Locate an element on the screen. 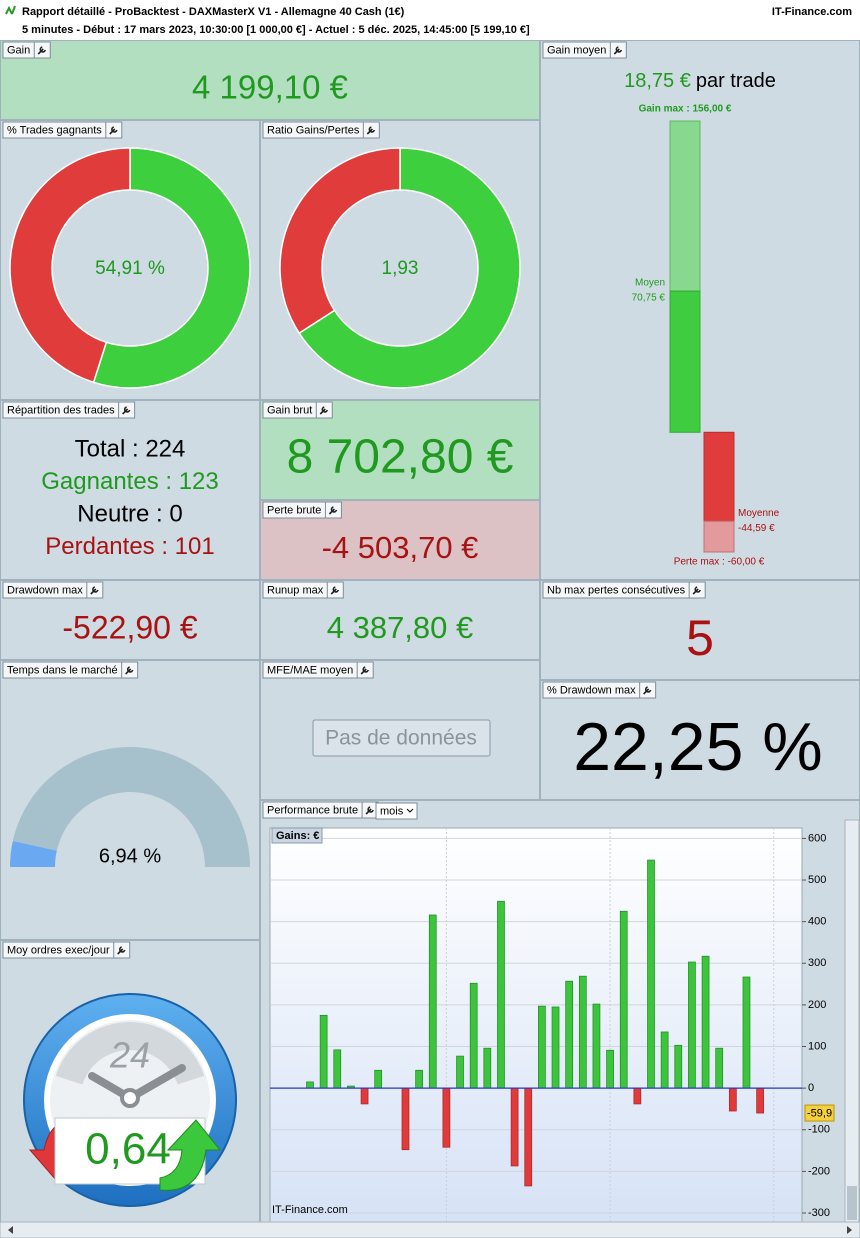  repartition-row: Perdantes : 101 is located at coordinates (129, 546).